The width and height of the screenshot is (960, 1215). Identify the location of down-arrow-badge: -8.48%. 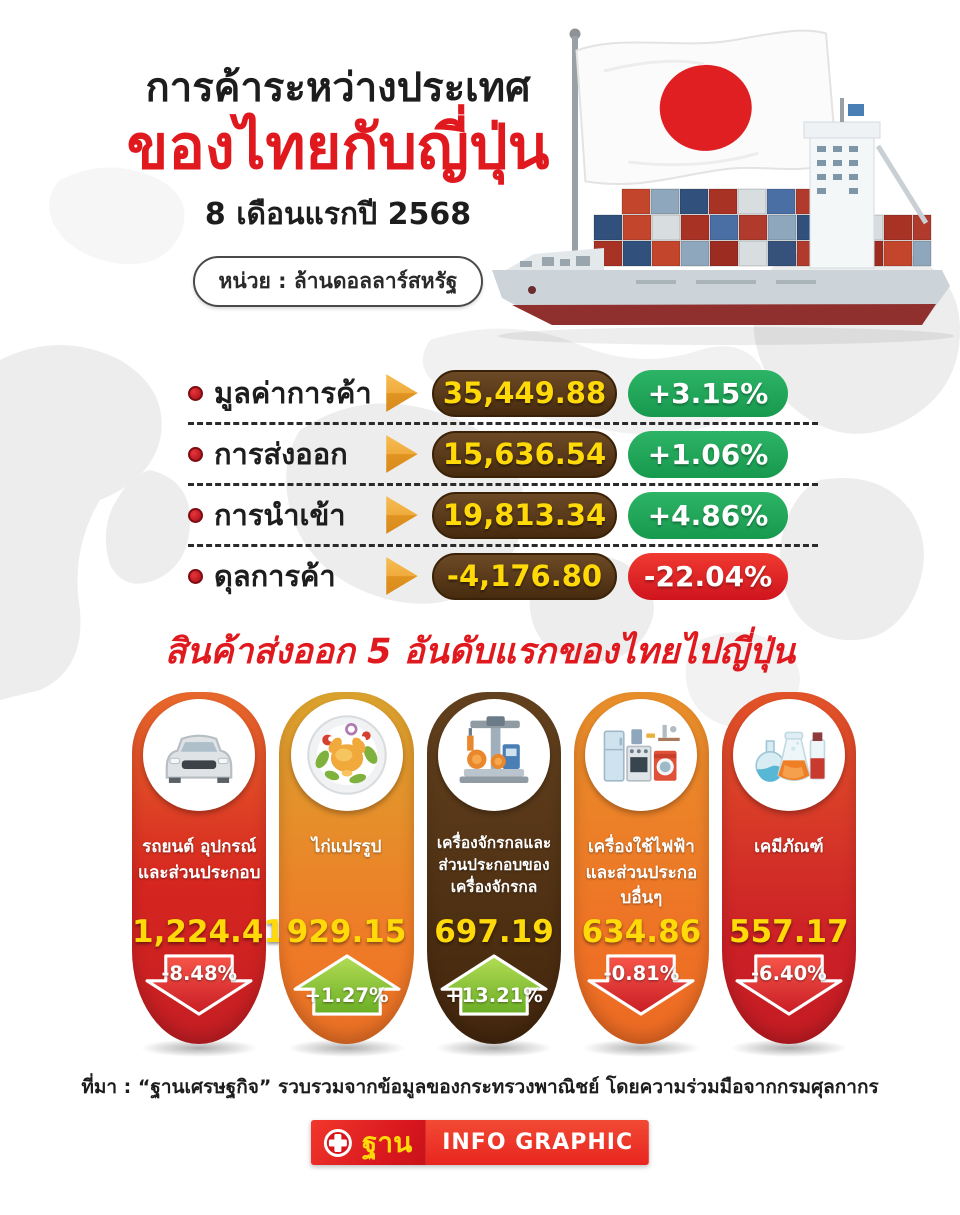
(199, 985).